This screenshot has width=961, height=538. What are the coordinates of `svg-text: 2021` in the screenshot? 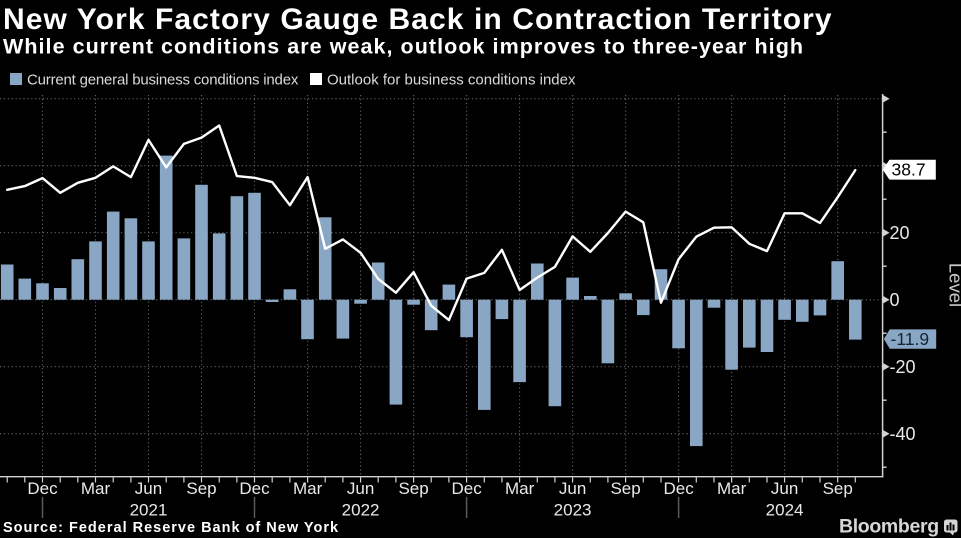 It's located at (149, 510).